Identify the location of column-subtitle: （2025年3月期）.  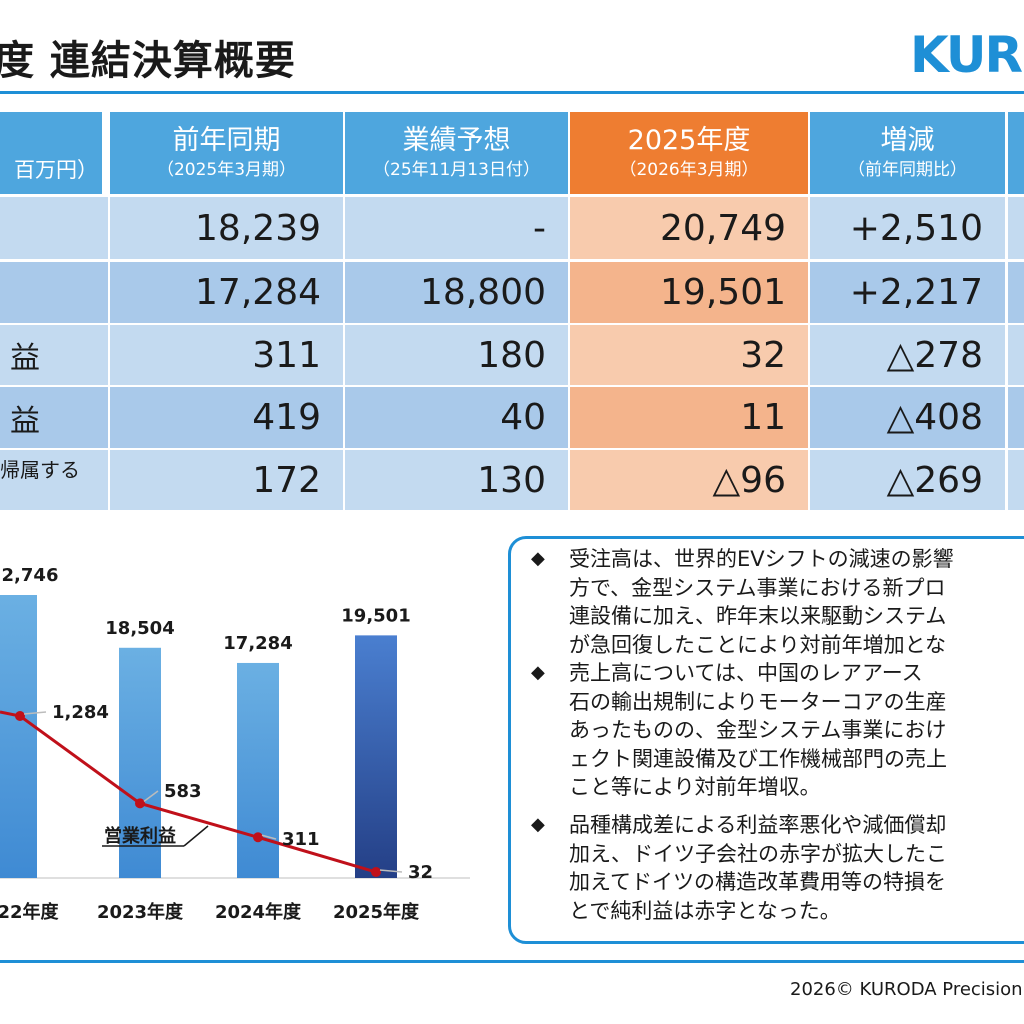
(226, 170).